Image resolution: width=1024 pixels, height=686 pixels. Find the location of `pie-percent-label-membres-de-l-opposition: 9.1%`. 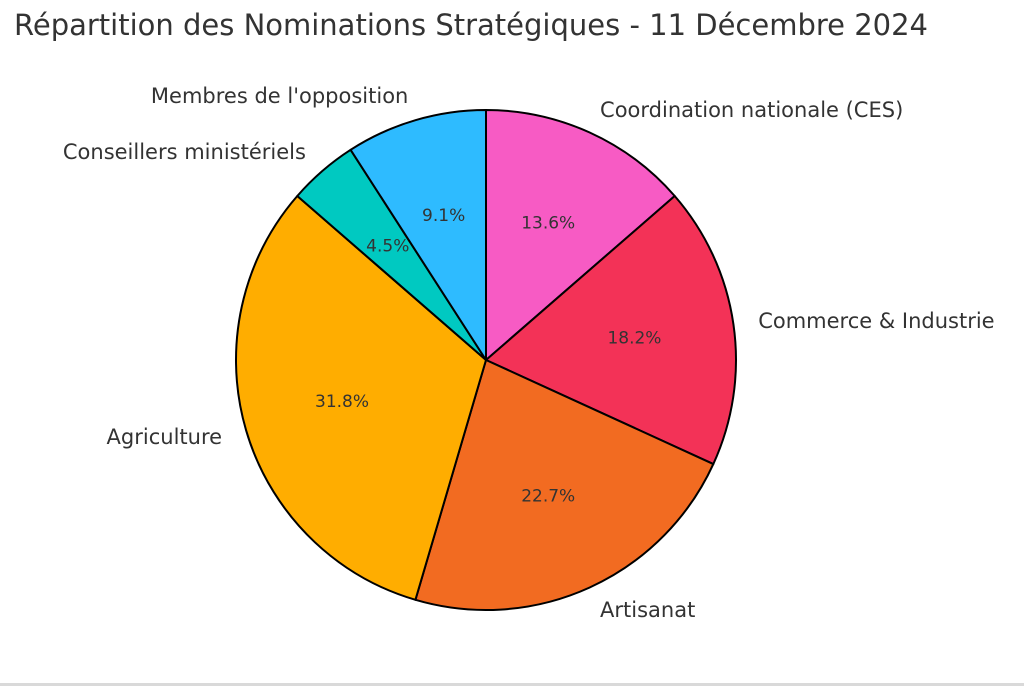

pie-percent-label-membres-de-l-opposition: 9.1% is located at coordinates (443, 216).